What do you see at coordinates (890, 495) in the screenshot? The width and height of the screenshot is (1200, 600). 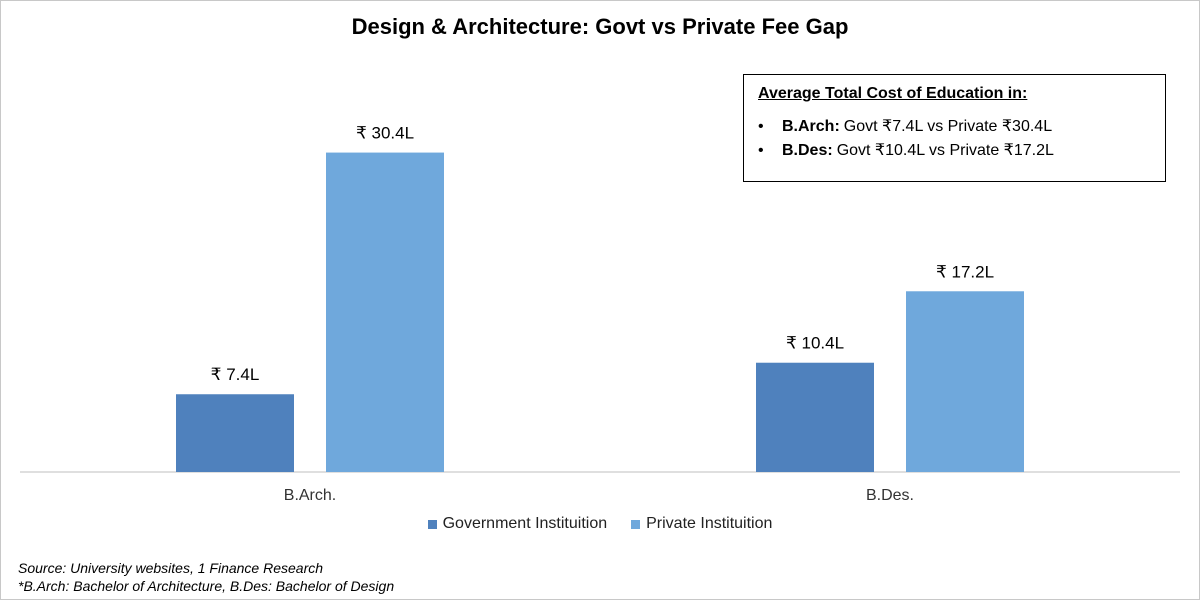 I see `x-tick-label: B.Des.` at bounding box center [890, 495].